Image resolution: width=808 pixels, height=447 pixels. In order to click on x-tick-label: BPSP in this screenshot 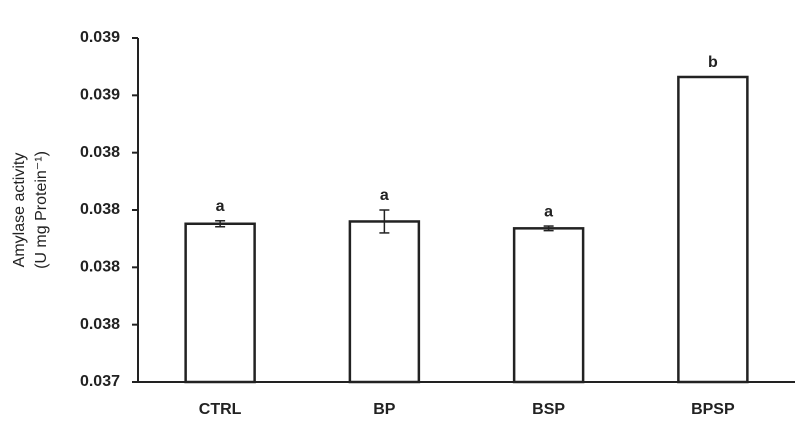, I will do `click(713, 409)`.